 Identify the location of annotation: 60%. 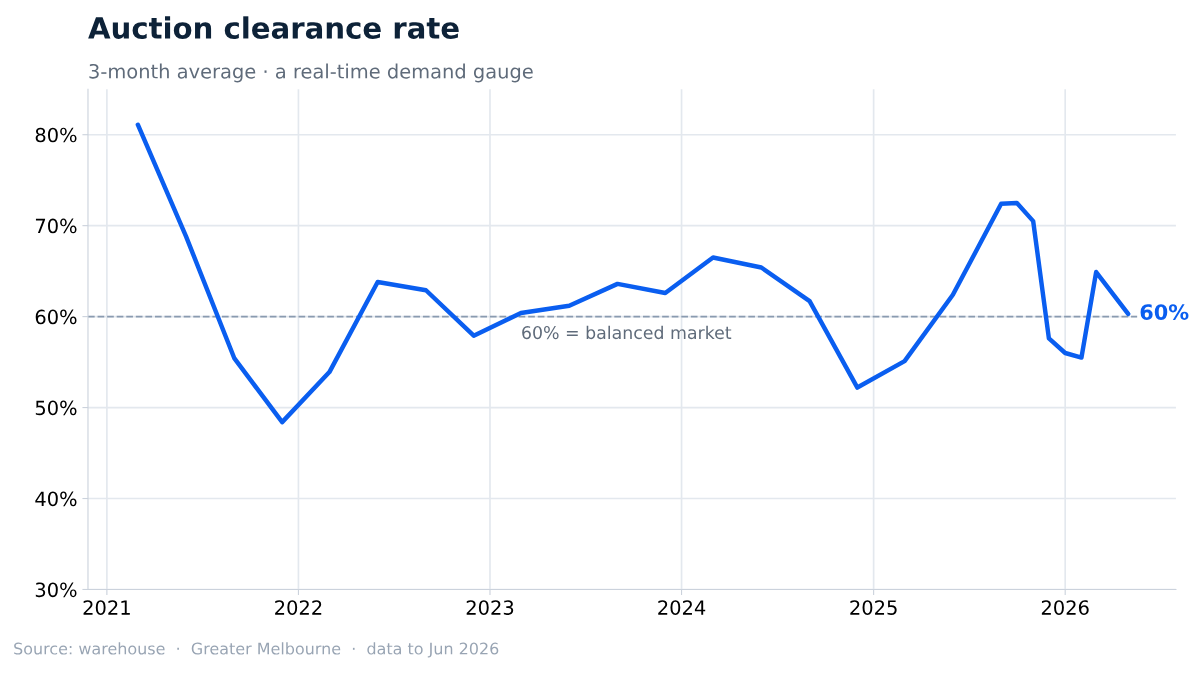
(1164, 312).